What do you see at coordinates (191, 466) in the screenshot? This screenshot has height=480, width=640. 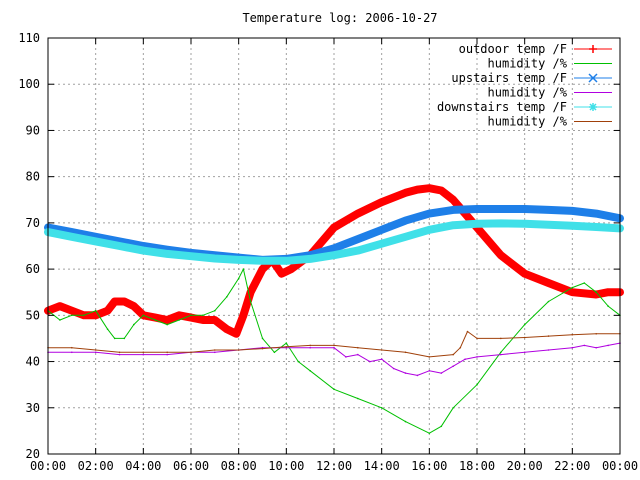 I see `x-tick-label: 06:00` at bounding box center [191, 466].